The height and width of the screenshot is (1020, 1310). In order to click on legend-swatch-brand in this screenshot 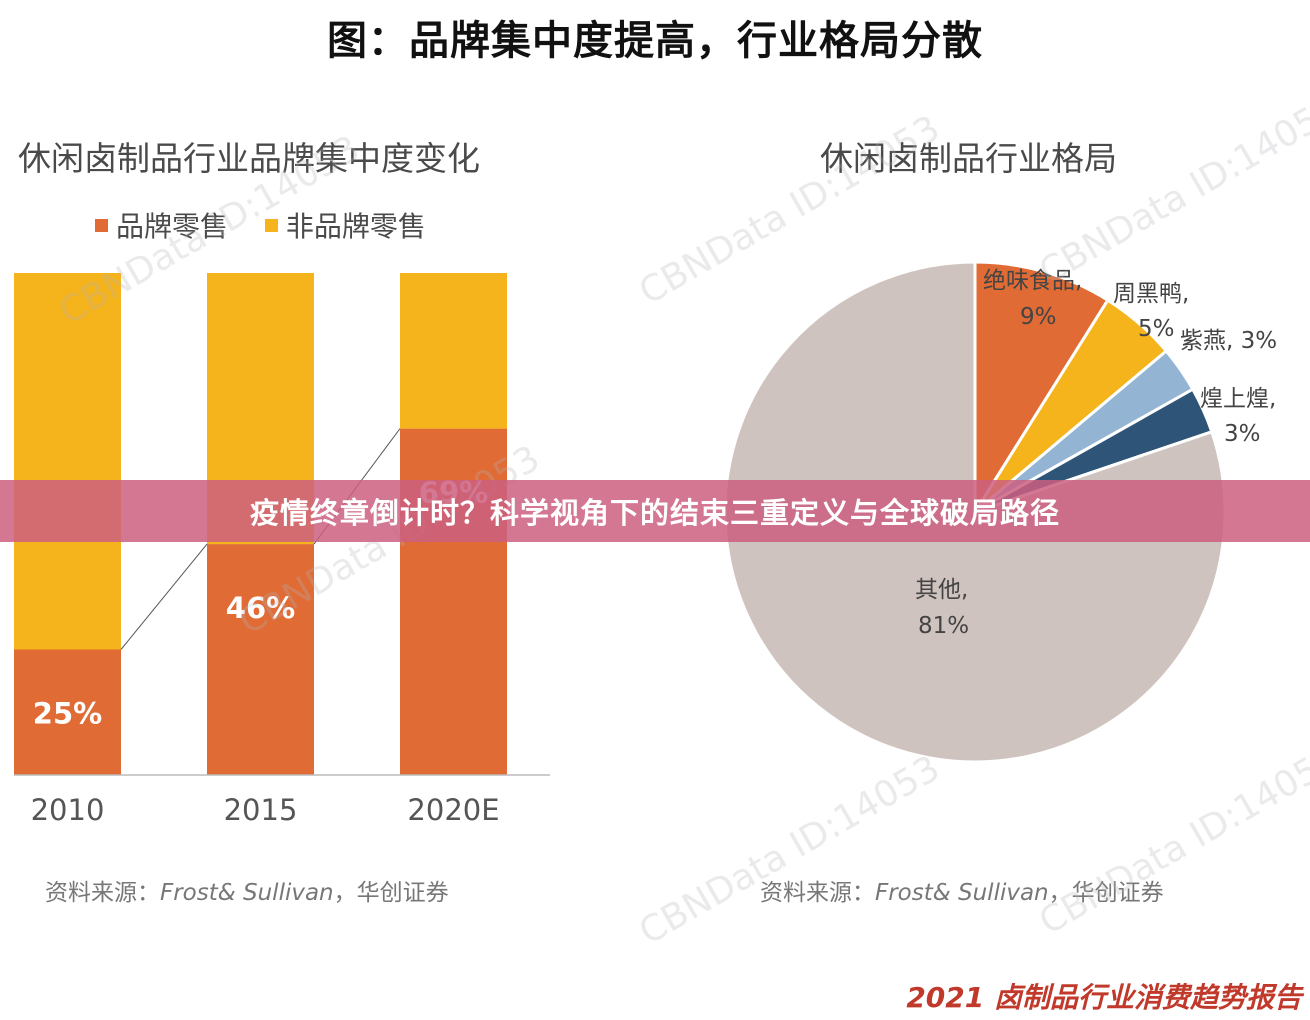, I will do `click(101, 225)`.